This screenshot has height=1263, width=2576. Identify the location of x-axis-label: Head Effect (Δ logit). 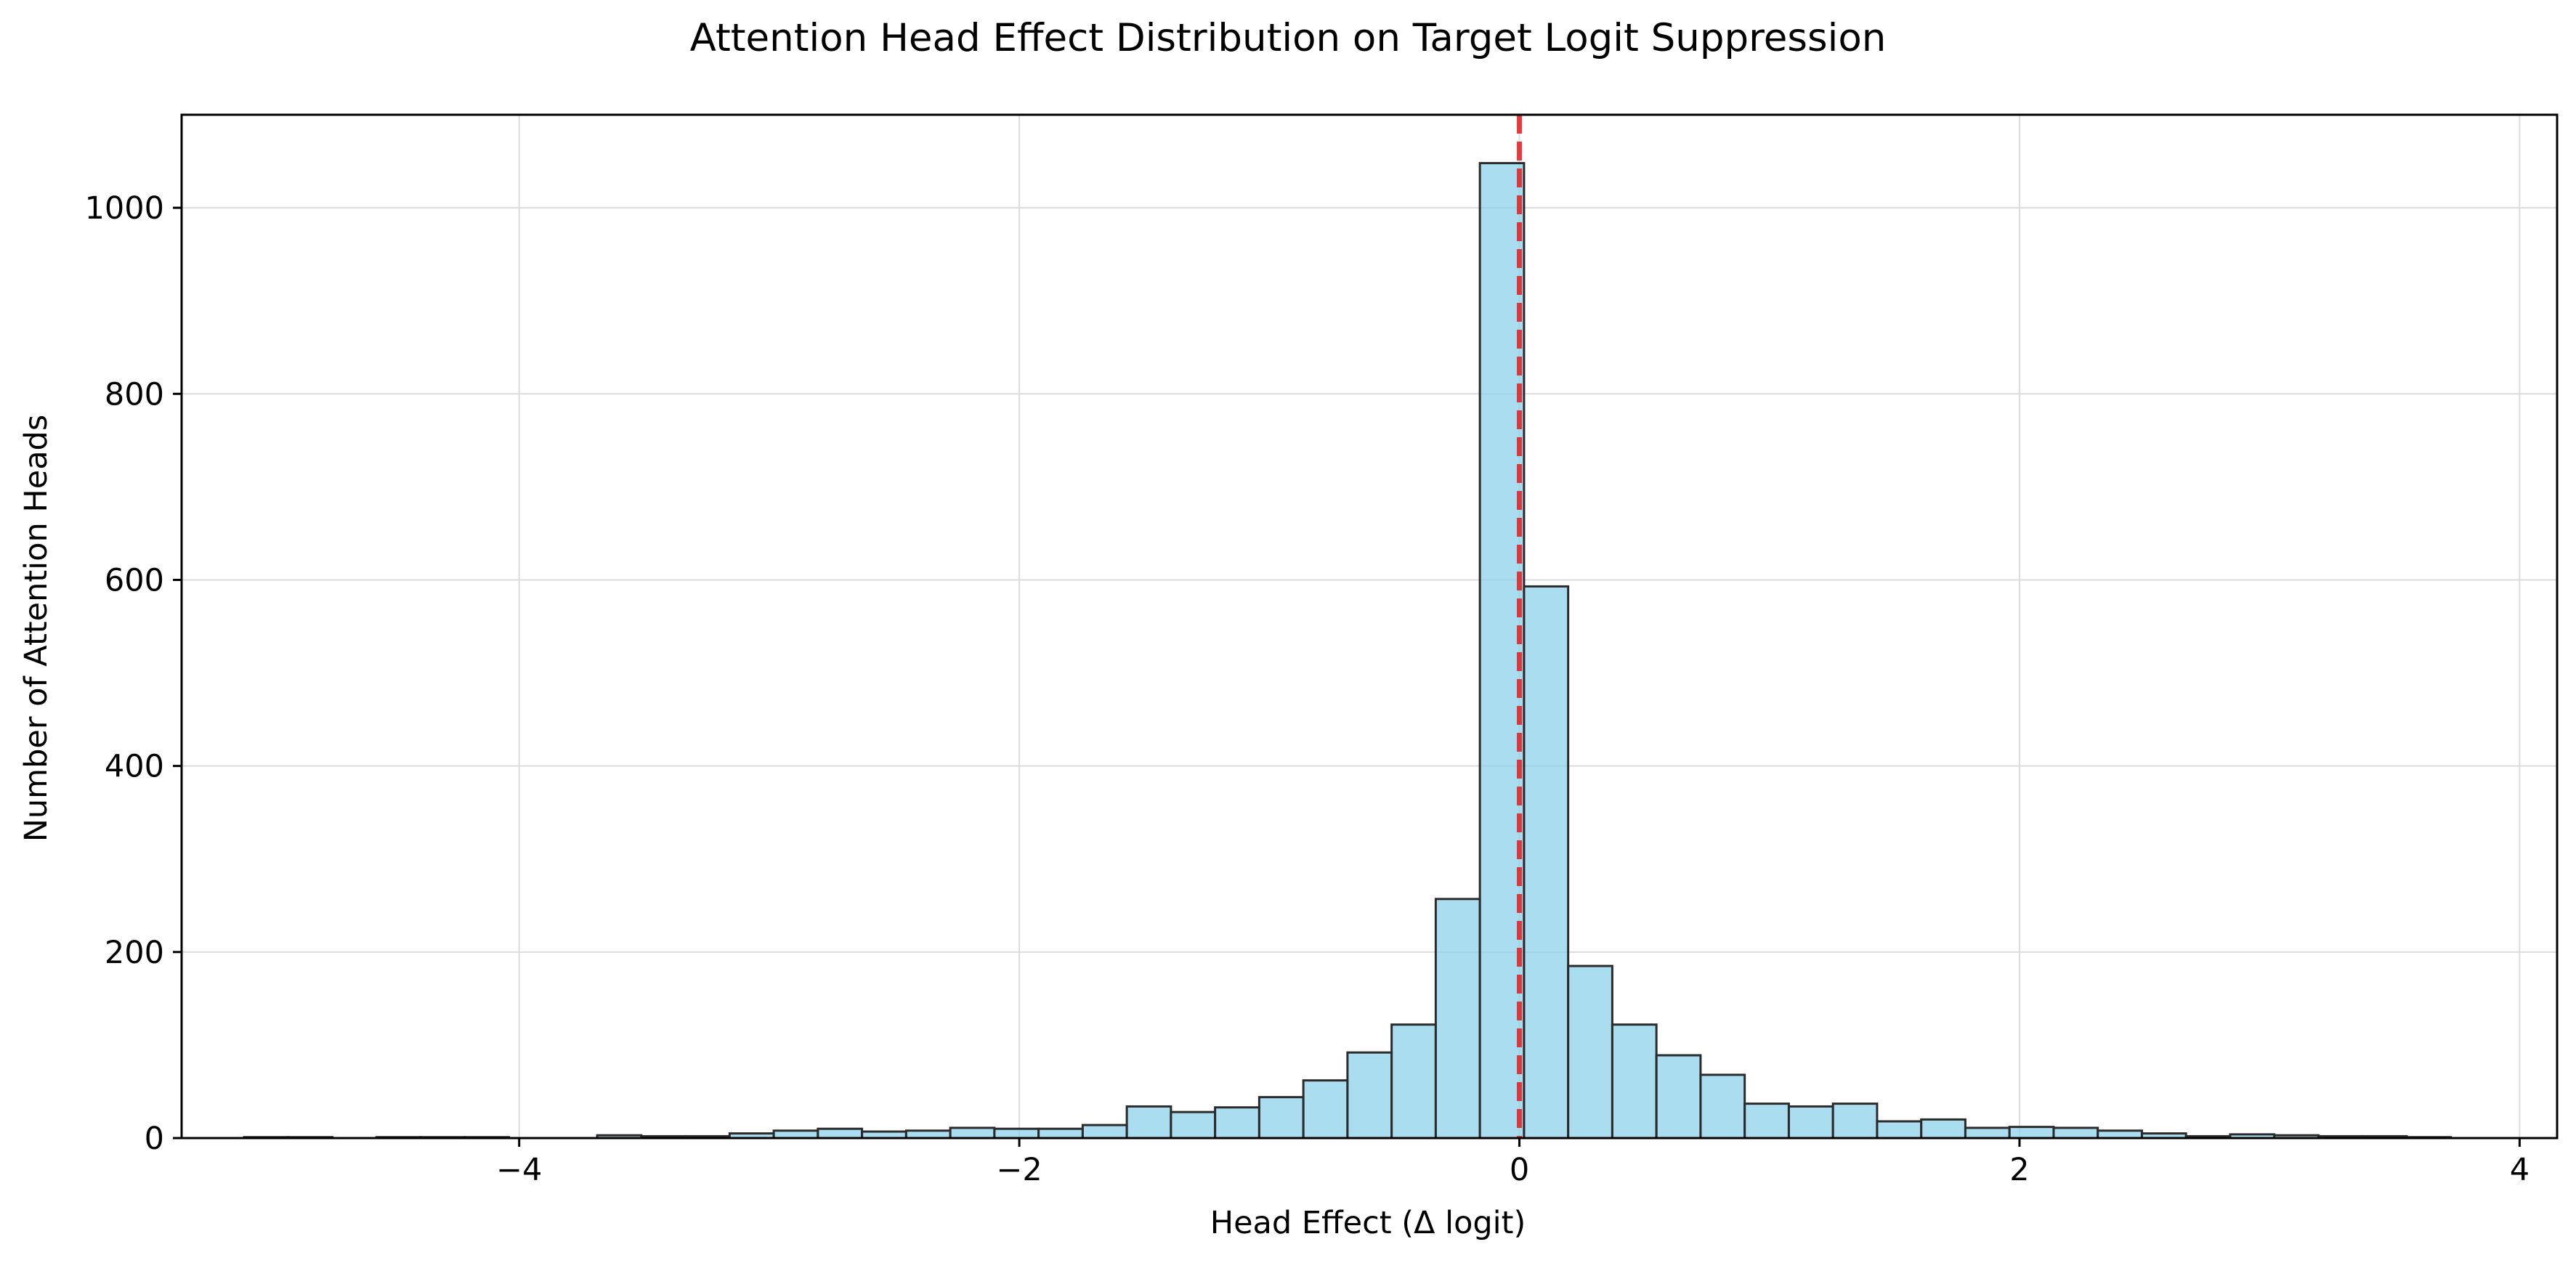
(1368, 1223).